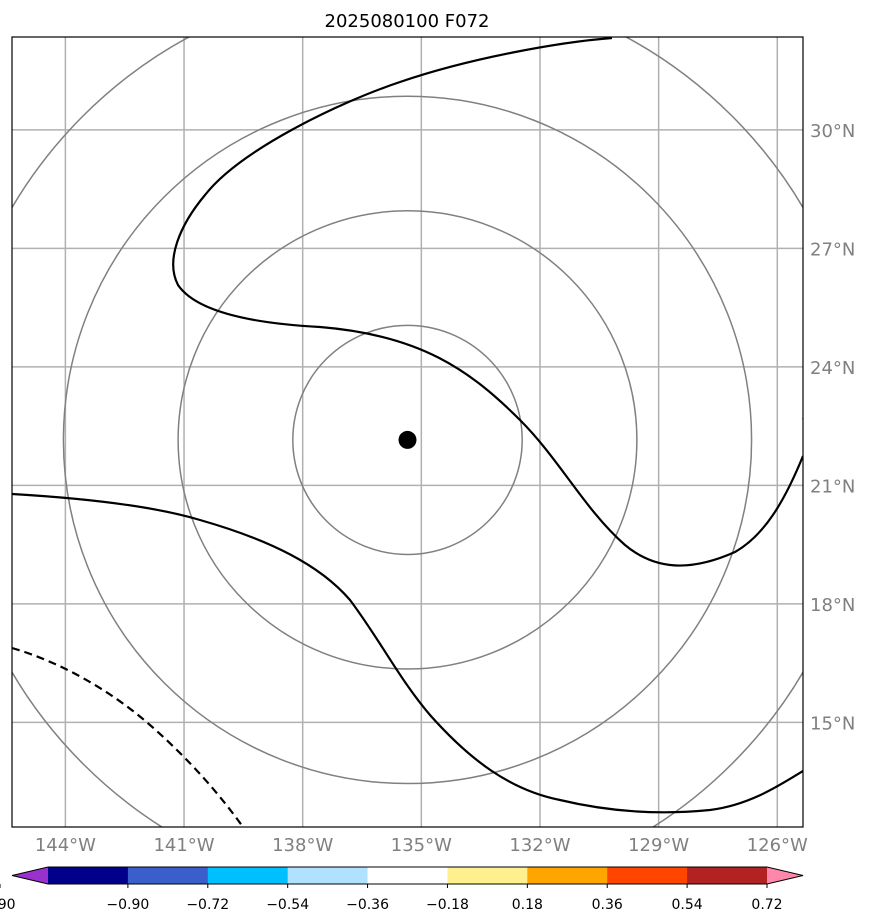 The image size is (873, 924). I want to click on longitude-tick-label: 135°W, so click(421, 845).